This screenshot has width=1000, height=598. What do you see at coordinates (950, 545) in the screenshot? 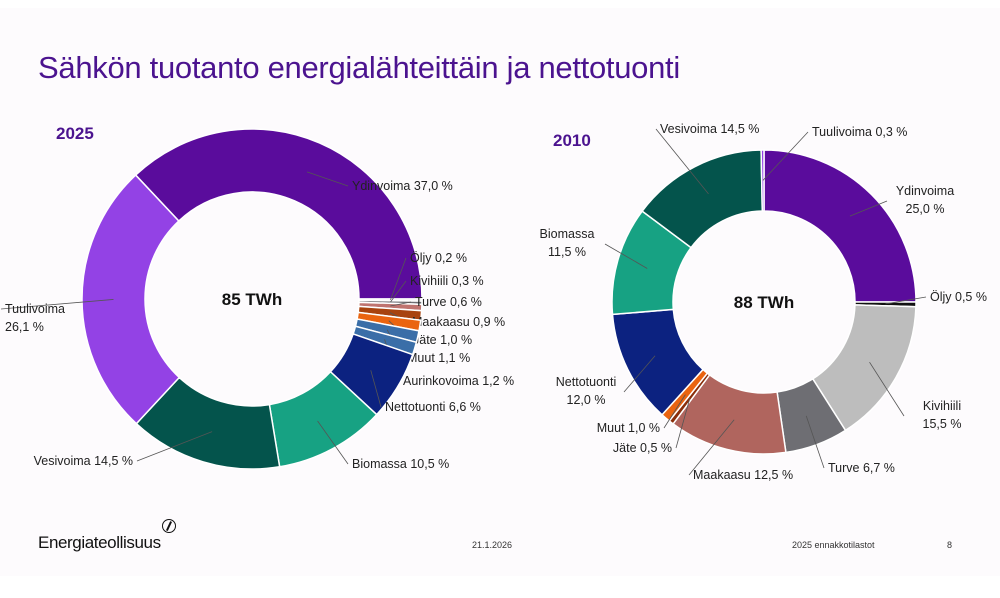
I see `page-number: 8` at bounding box center [950, 545].